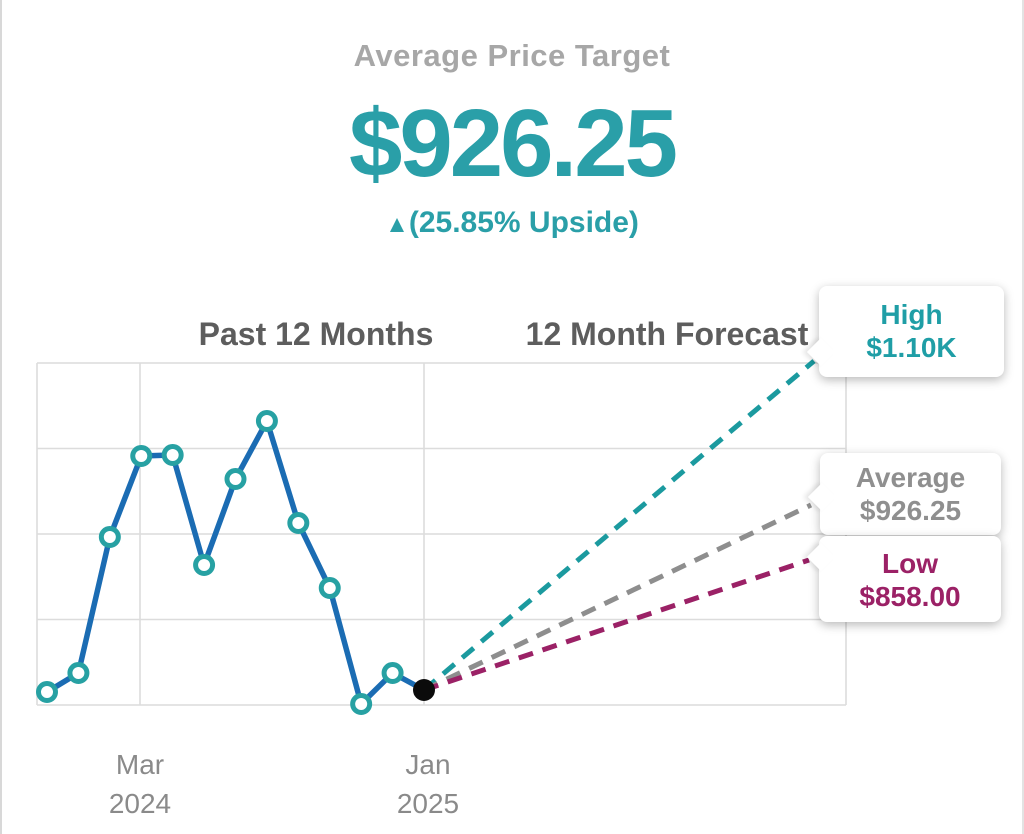  Describe the element at coordinates (513, 143) in the screenshot. I see `average-price-target-value: $926.25` at that location.